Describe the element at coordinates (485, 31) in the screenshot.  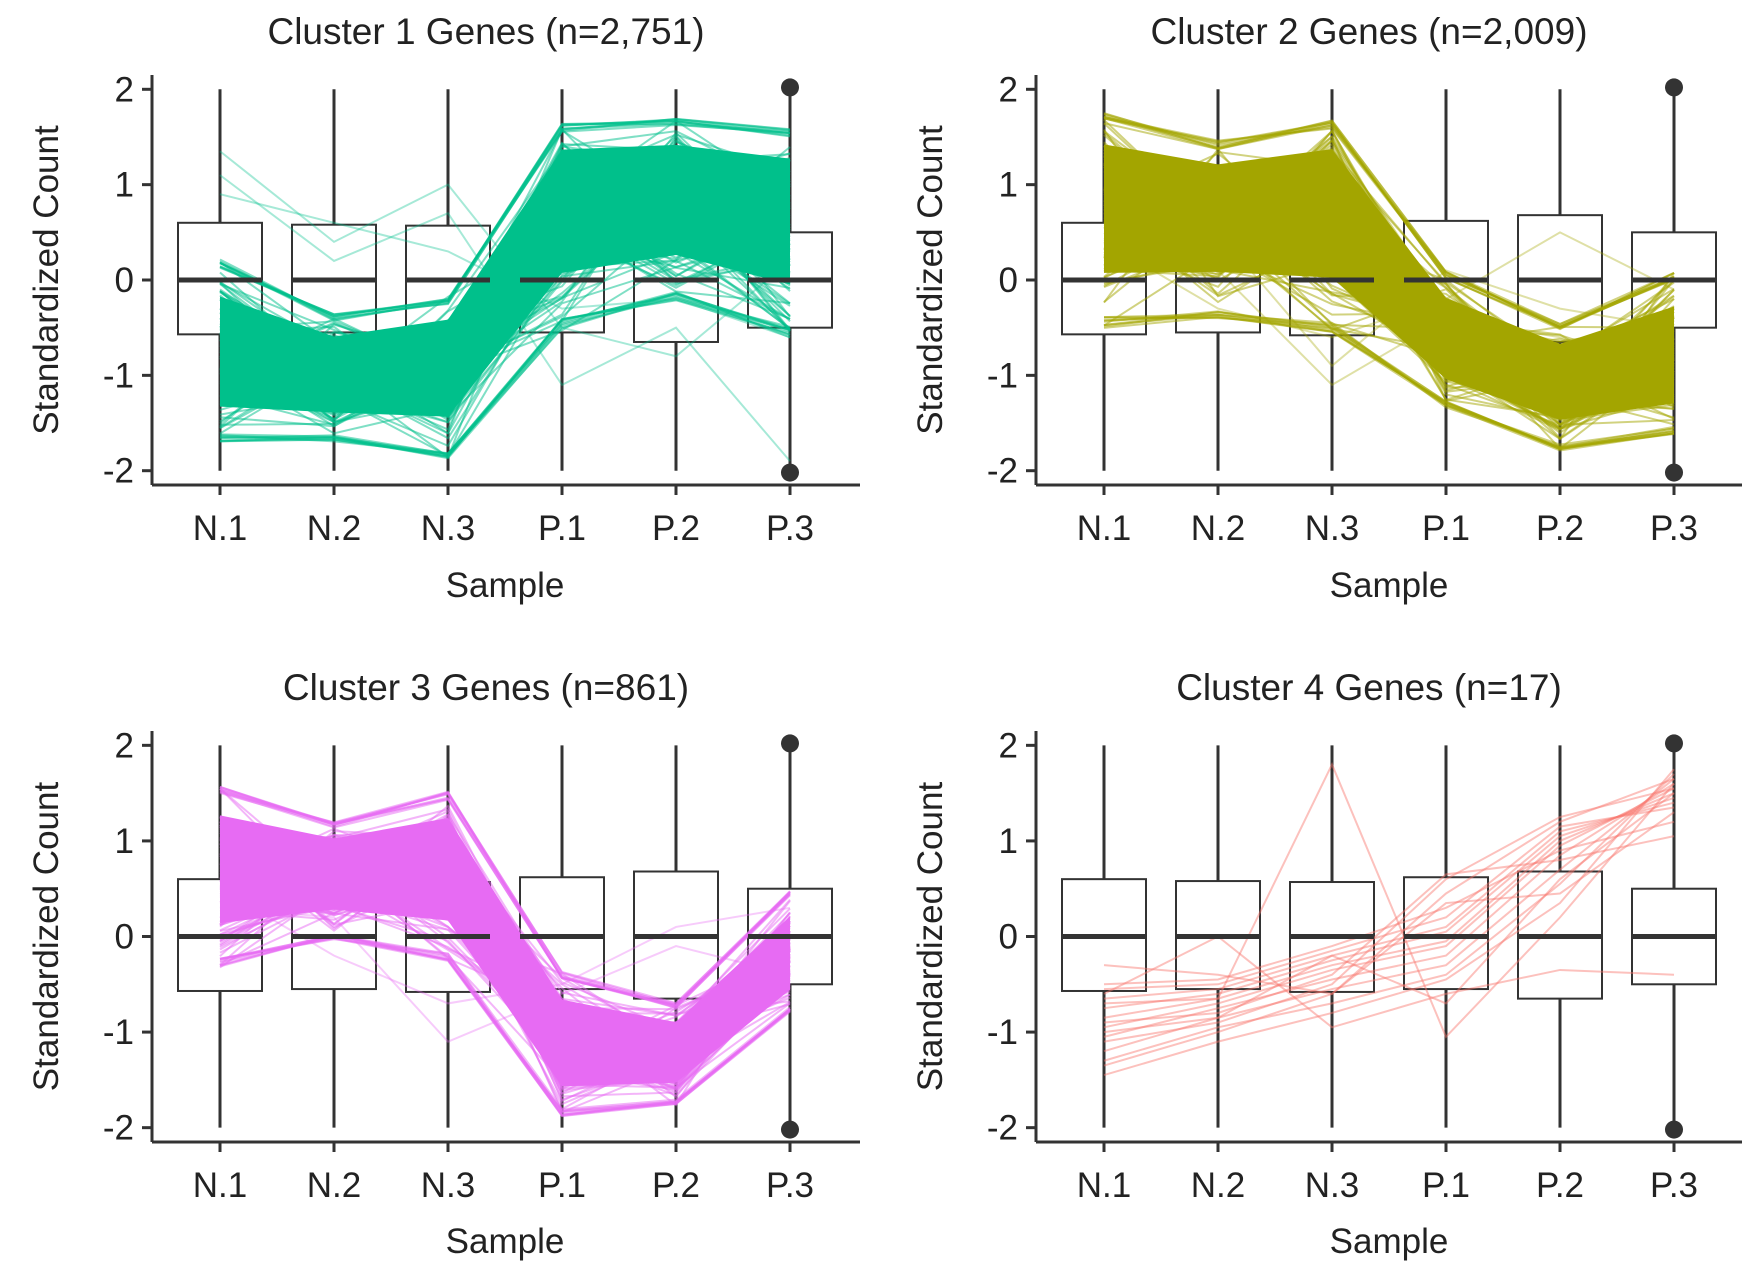
I see `panel-title: Cluster 1 Genes (n=2,751)` at that location.